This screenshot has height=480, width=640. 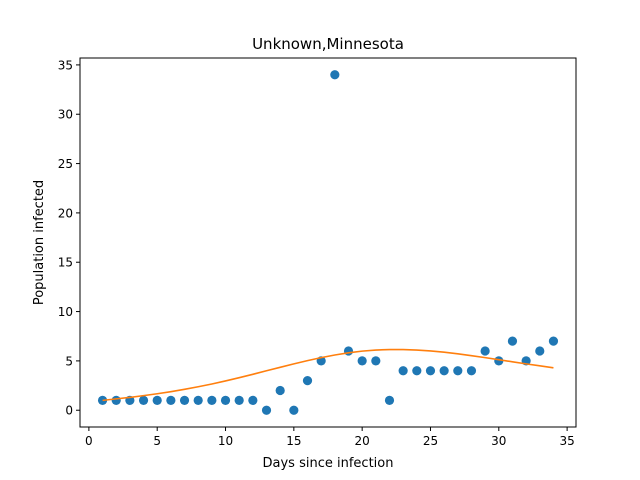 What do you see at coordinates (89, 441) in the screenshot?
I see `x-tick-label: 0` at bounding box center [89, 441].